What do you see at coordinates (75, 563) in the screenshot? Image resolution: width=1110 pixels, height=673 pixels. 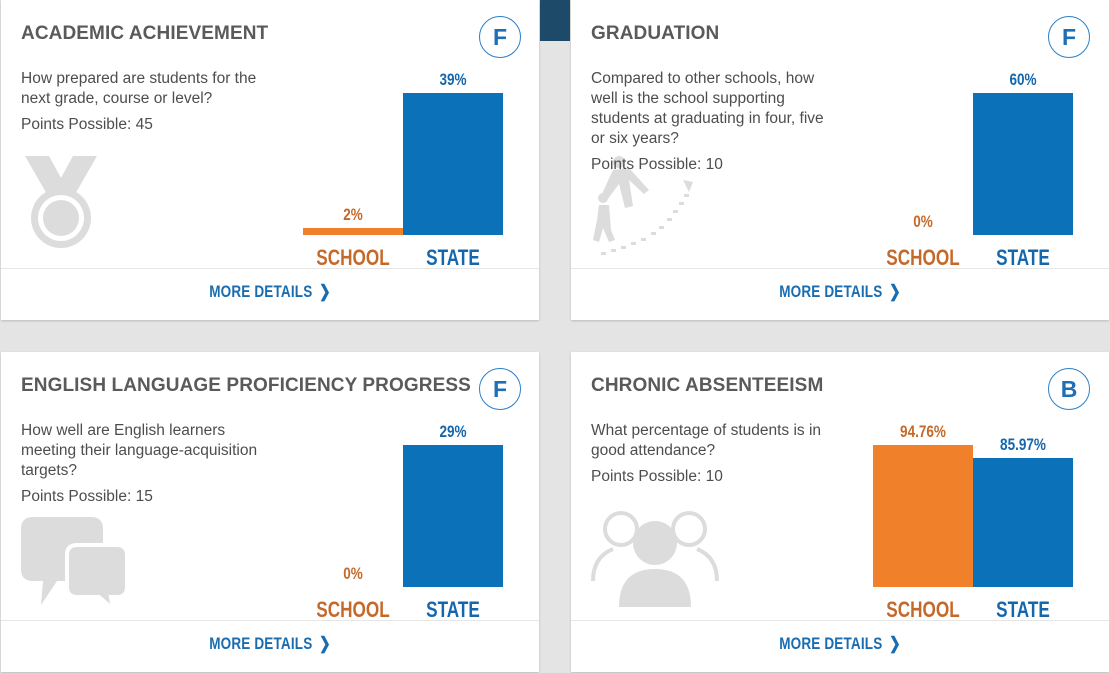 I see `speech-bubbles-icon` at bounding box center [75, 563].